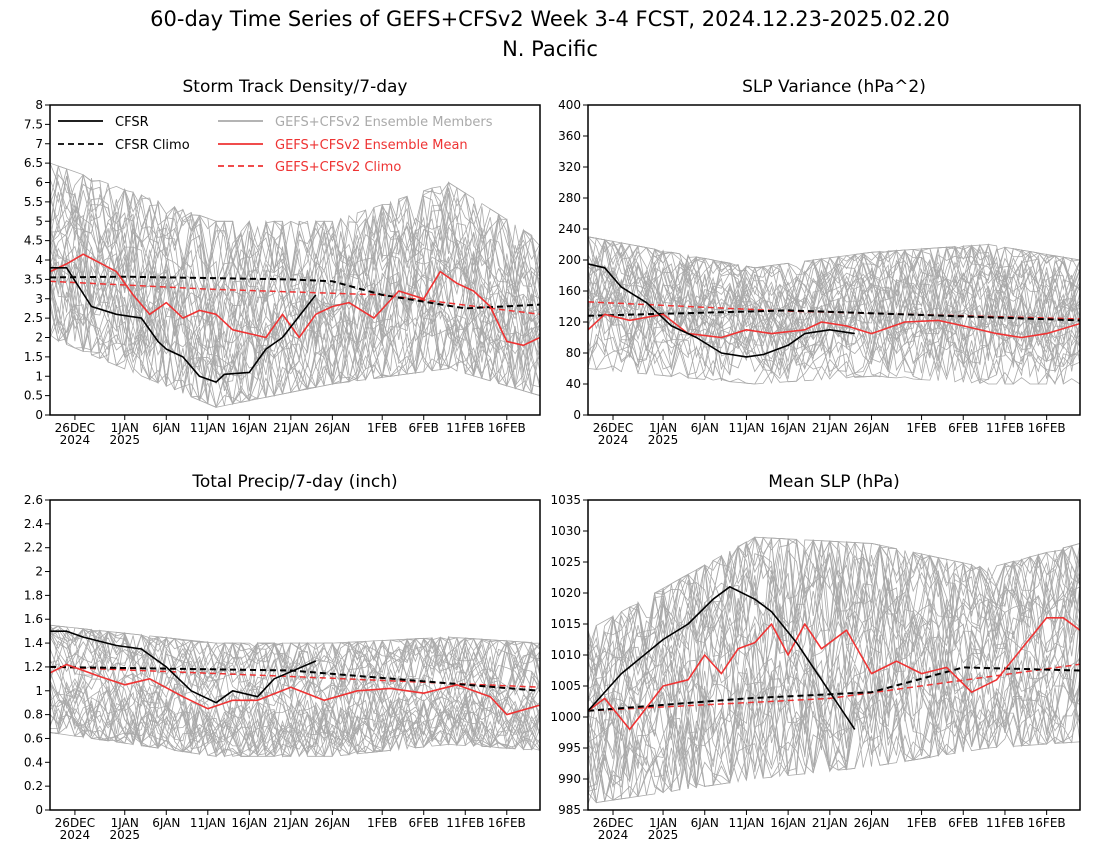 The image size is (1100, 850). Describe the element at coordinates (384, 122) in the screenshot. I see `legend-label: GEFS+CFSv2 Ensemble Members` at that location.